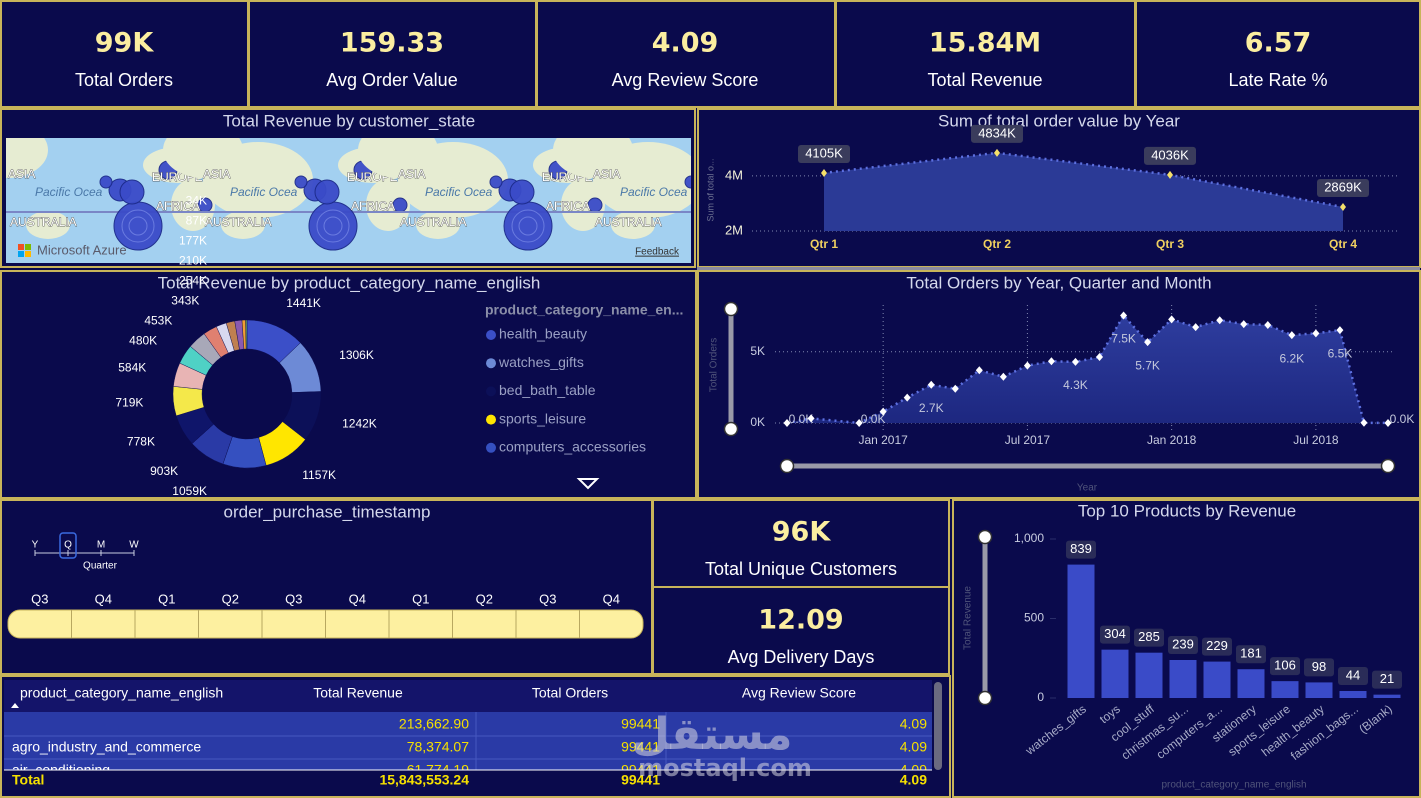 The image size is (1421, 798). I want to click on data-label: 1306K, so click(356, 355).